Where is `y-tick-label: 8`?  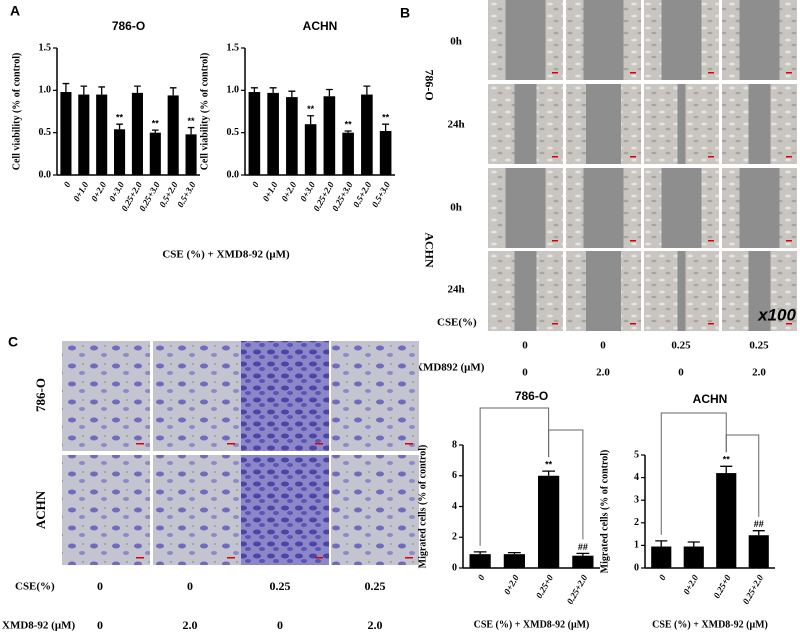 y-tick-label: 8 is located at coordinates (454, 444).